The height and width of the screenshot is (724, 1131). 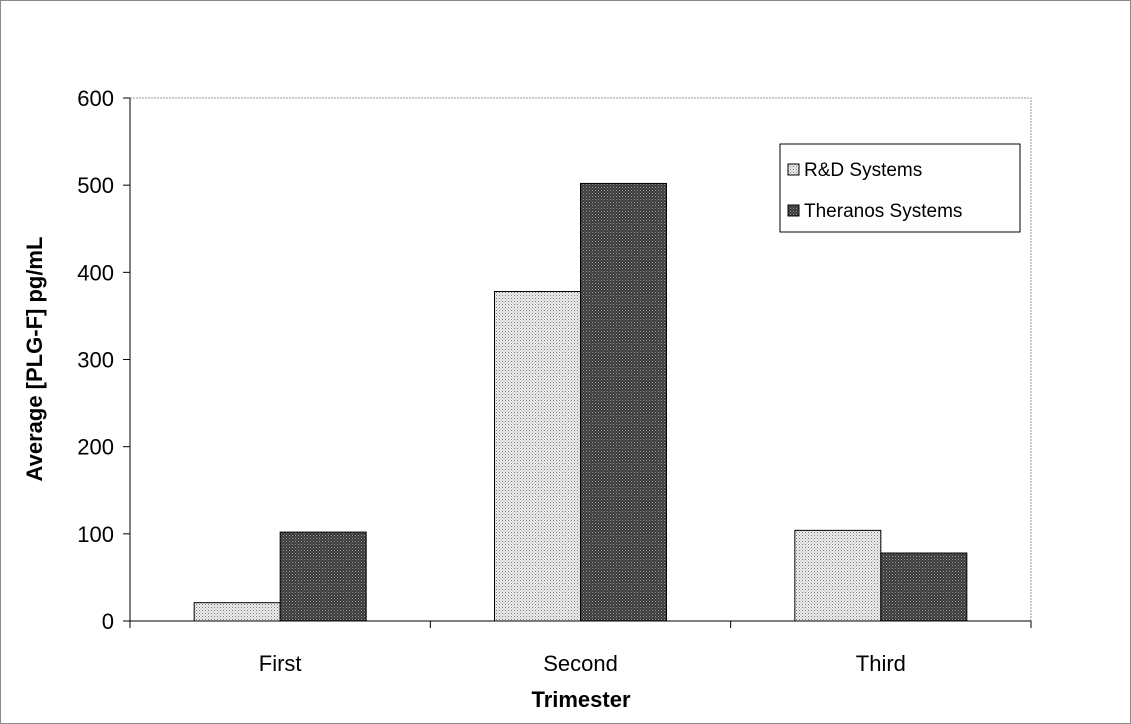 I want to click on y-tick-label: 0, so click(x=108, y=621).